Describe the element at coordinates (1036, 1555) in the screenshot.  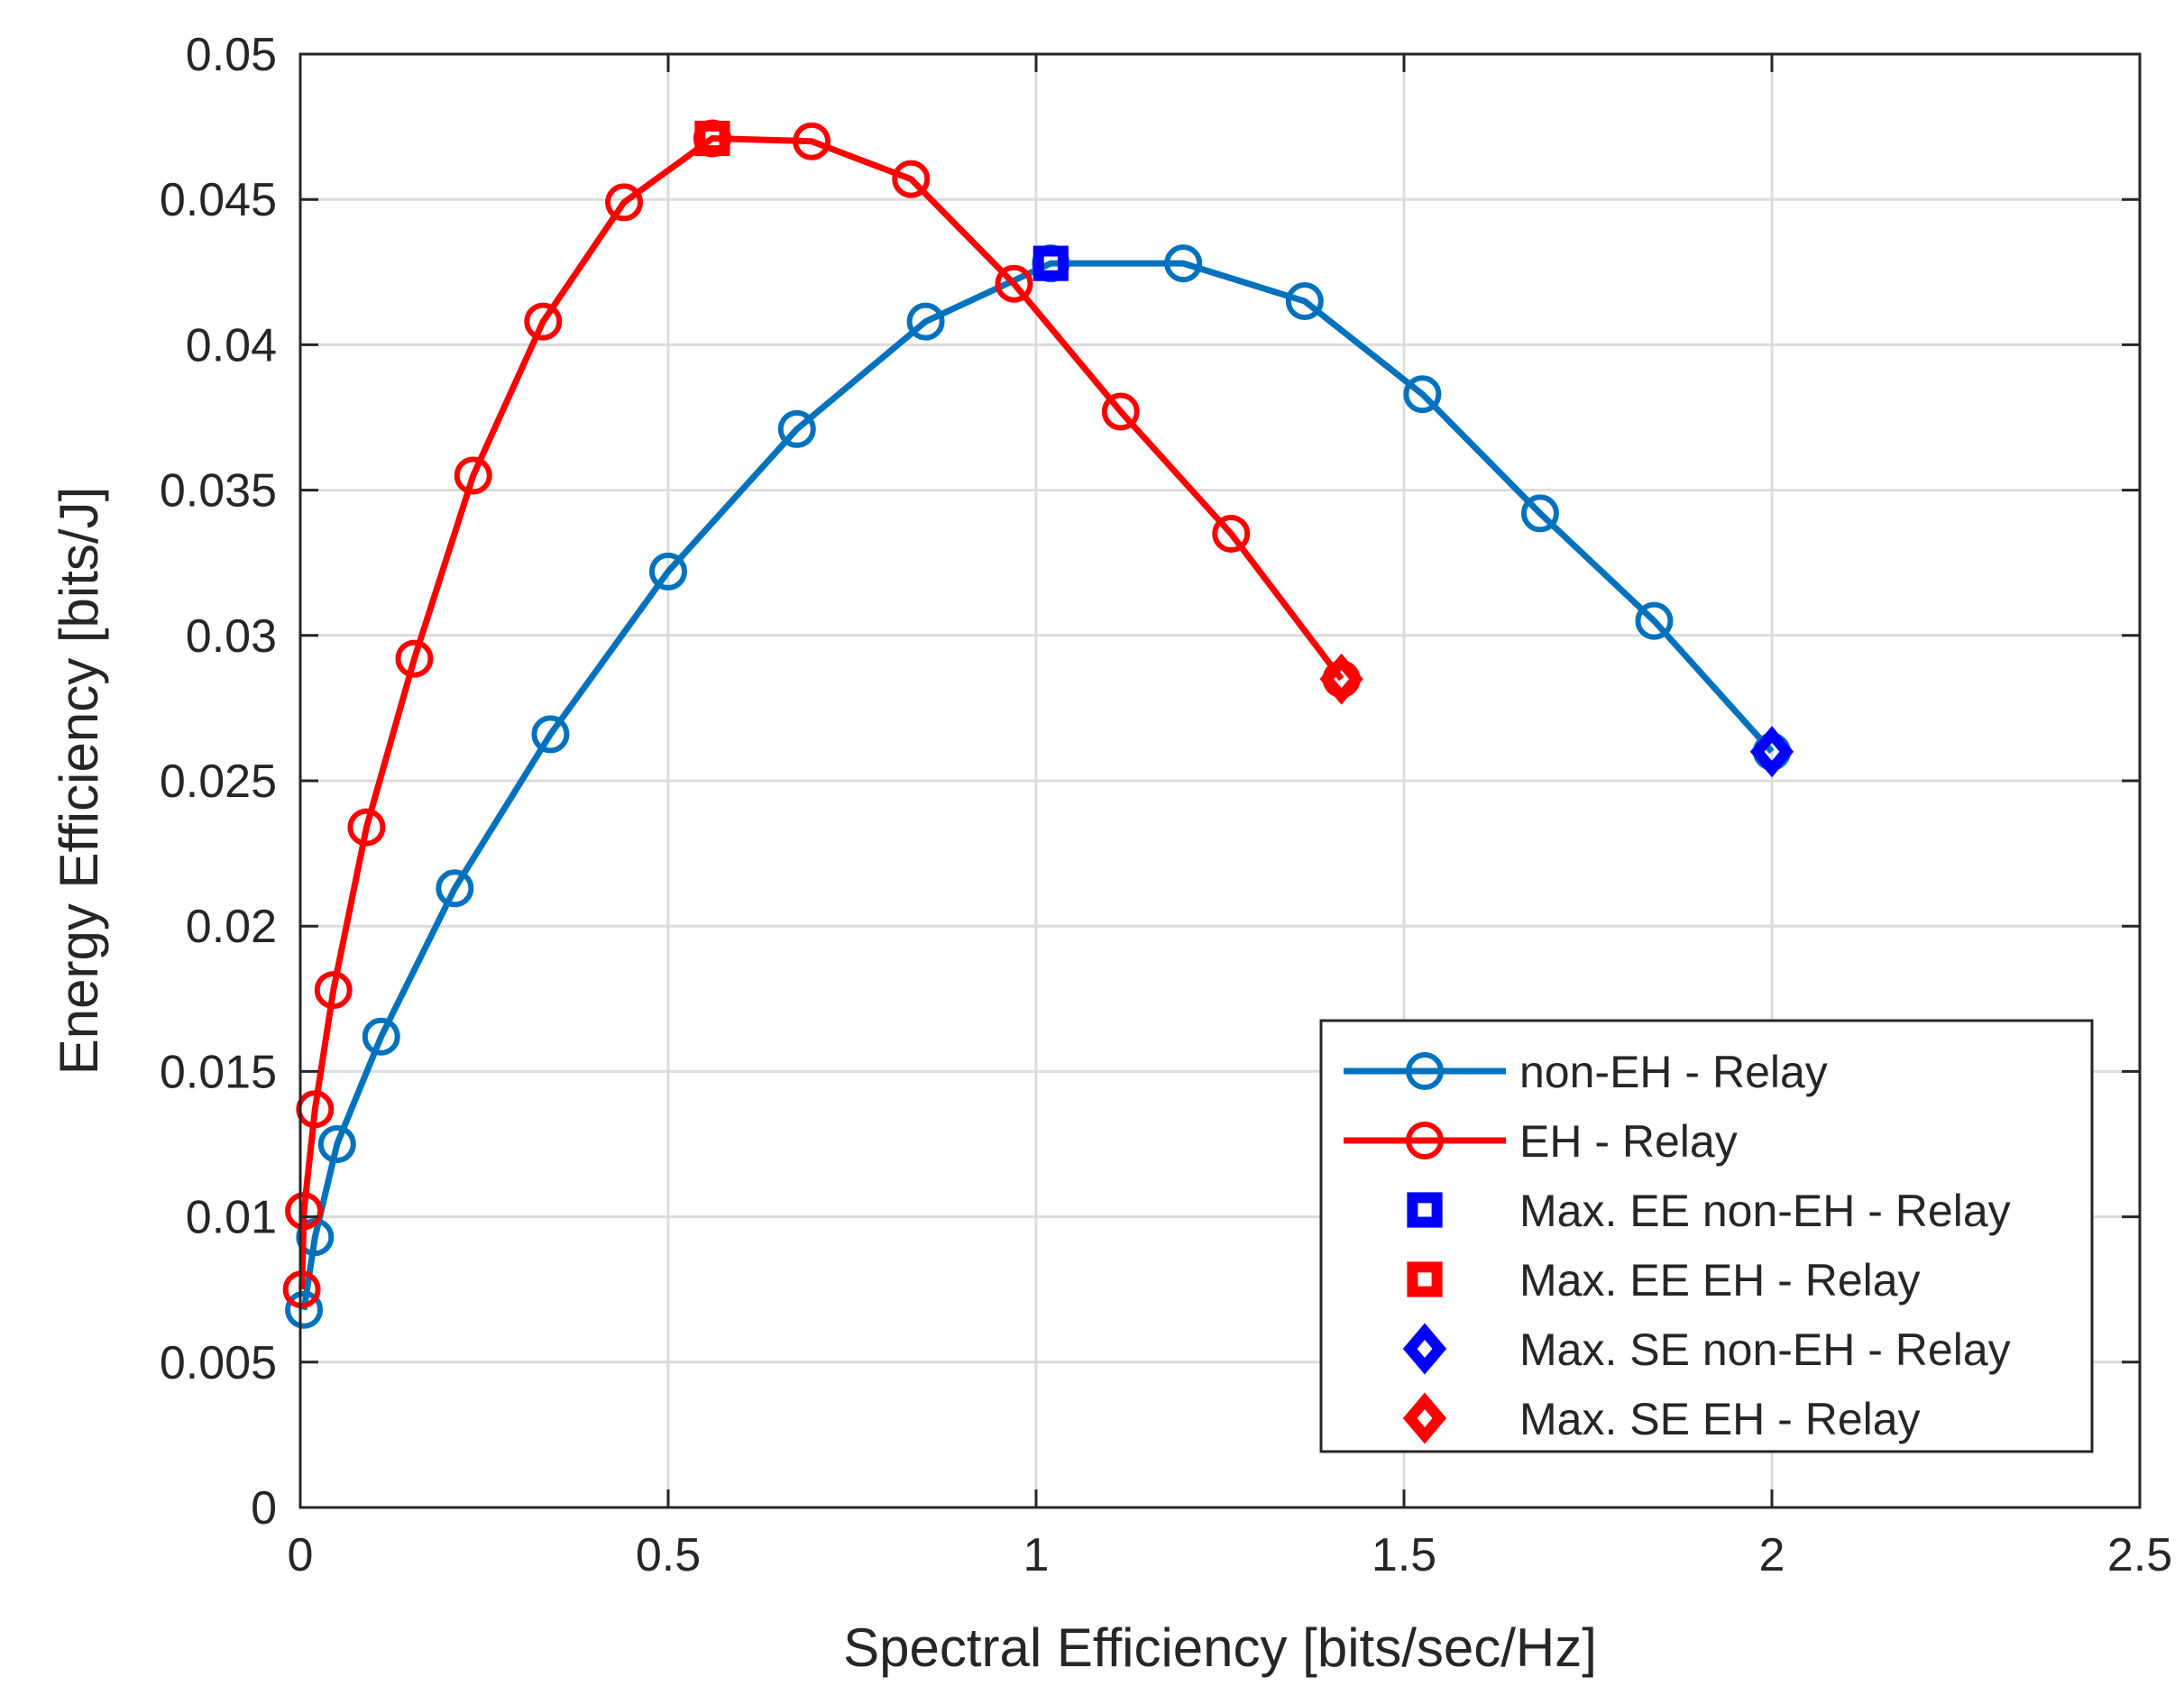
I see `x-tick-label: 1` at that location.